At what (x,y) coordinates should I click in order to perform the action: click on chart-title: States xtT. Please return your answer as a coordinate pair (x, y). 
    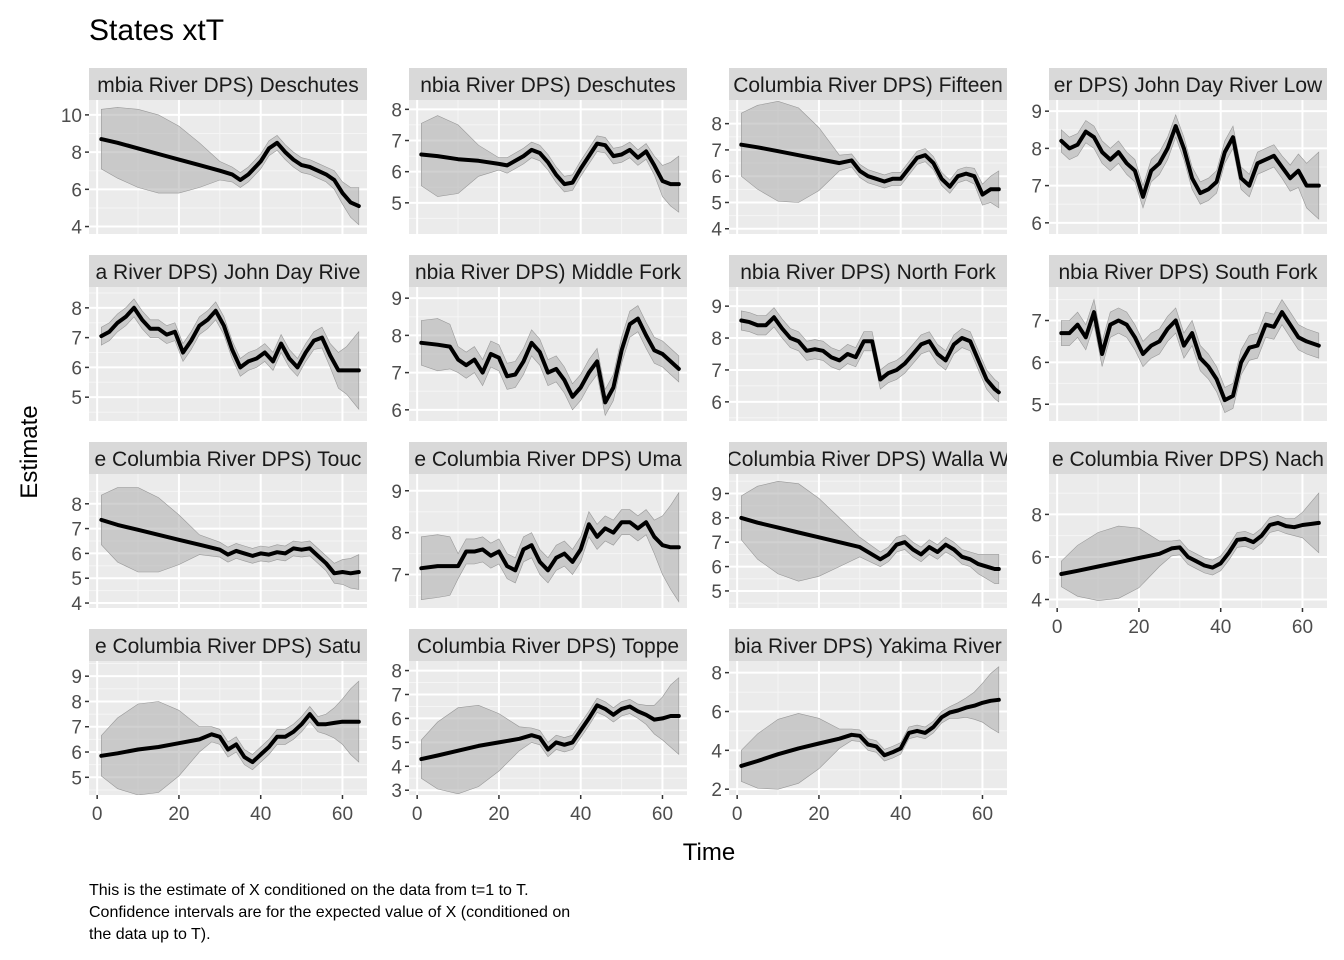
    Looking at the image, I should click on (156, 30).